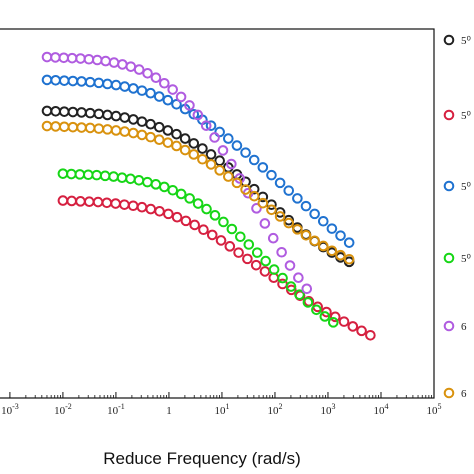 The height and width of the screenshot is (474, 474). What do you see at coordinates (457, 217) in the screenshot?
I see `legend: 5⁰ 5⁰ 5⁰ 5⁰ 6 6` at bounding box center [457, 217].